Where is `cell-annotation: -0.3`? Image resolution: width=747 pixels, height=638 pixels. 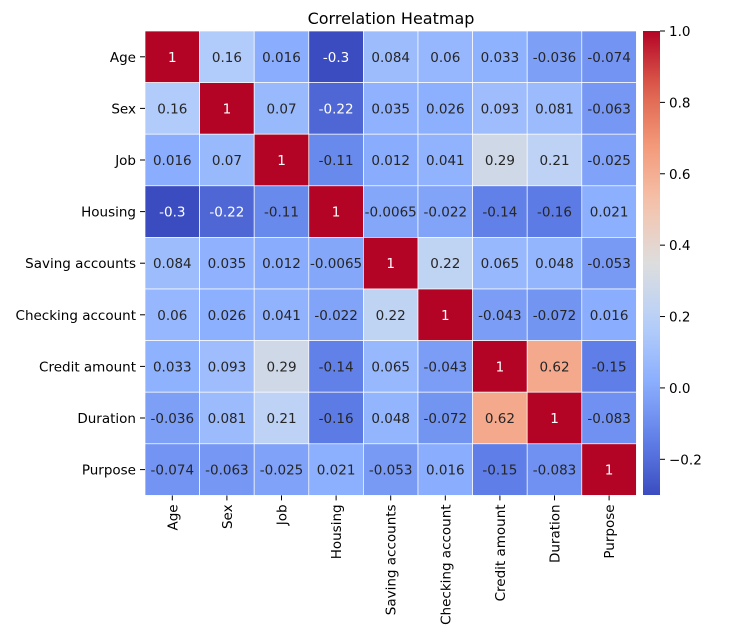 cell-annotation: -0.3 is located at coordinates (172, 213).